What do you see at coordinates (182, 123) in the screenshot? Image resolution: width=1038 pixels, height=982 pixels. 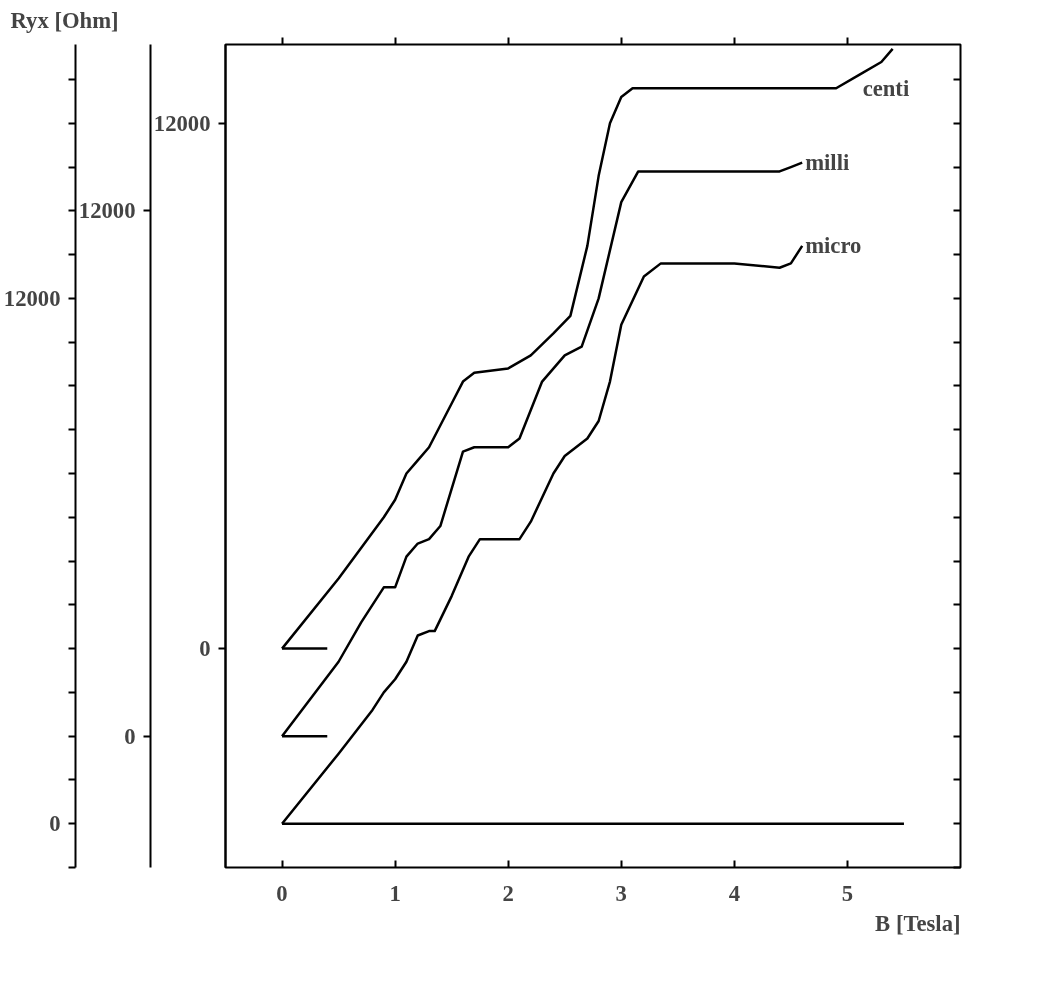 I see `y3-tick-label: 12000` at bounding box center [182, 123].